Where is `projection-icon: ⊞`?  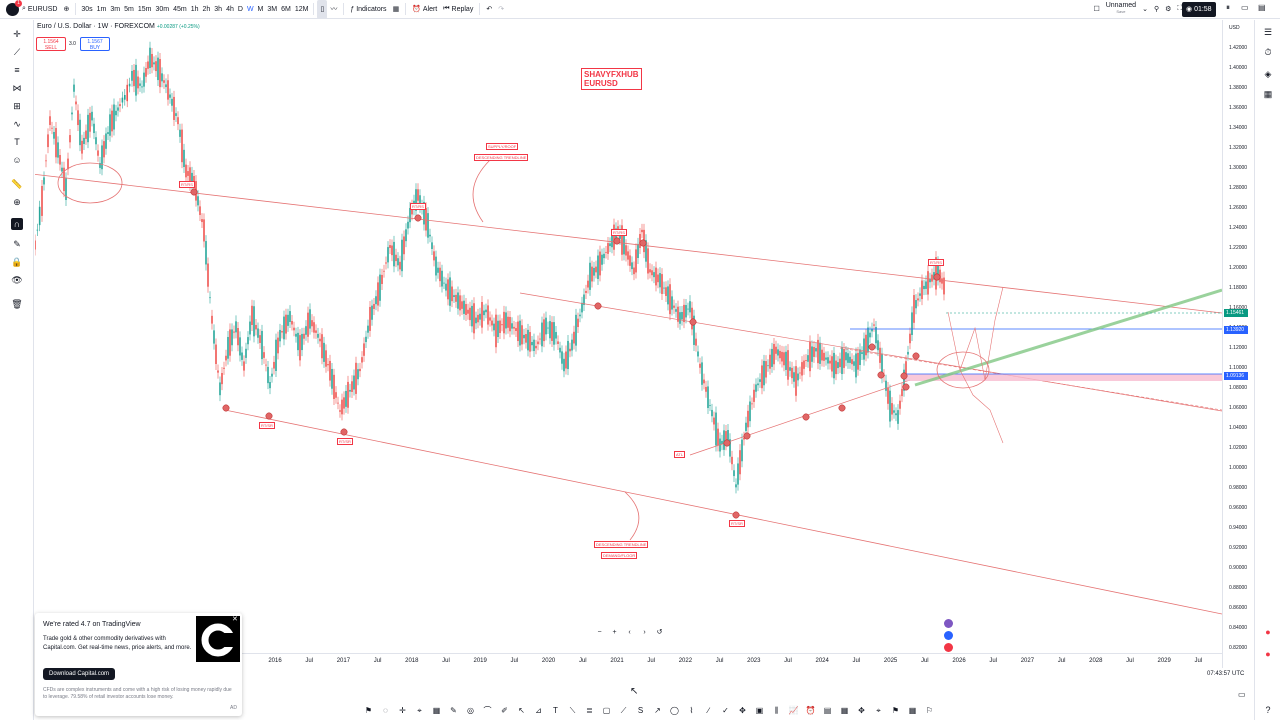 projection-icon: ⊞ is located at coordinates (17, 106).